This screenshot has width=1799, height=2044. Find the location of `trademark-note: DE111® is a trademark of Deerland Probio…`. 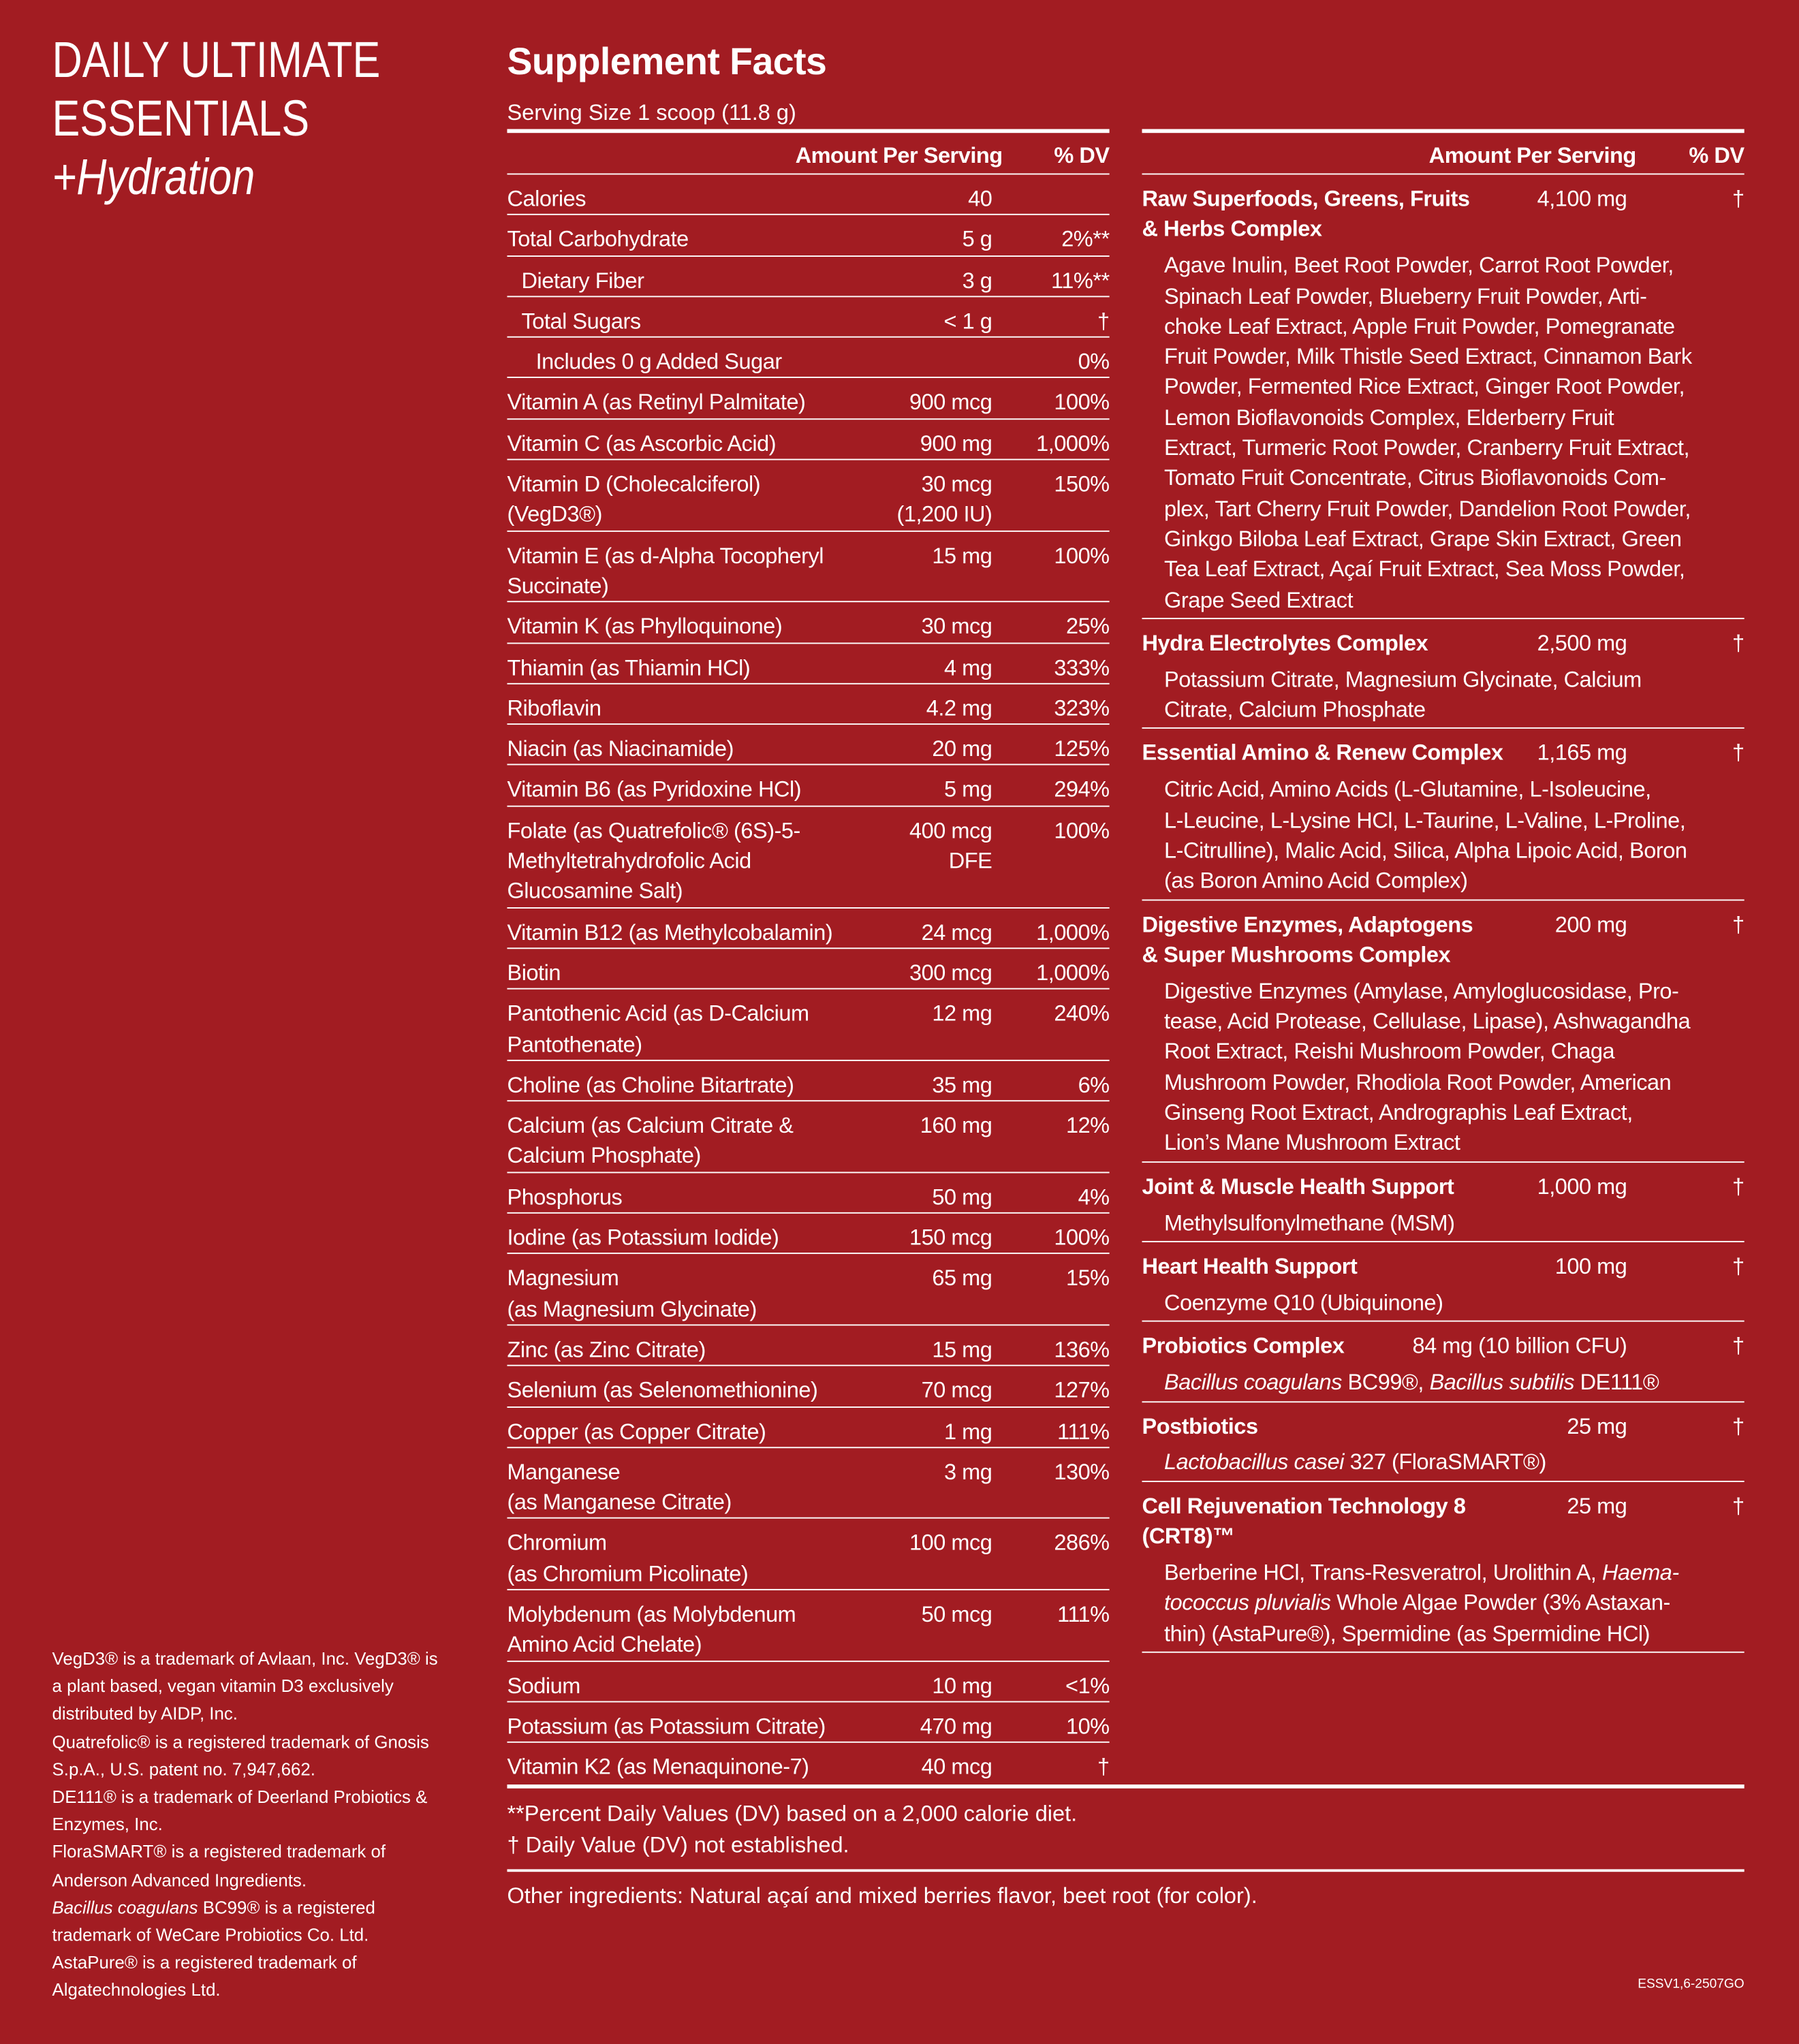

trademark-note: DE111® is a trademark of Deerland Probio… is located at coordinates (245, 1810).